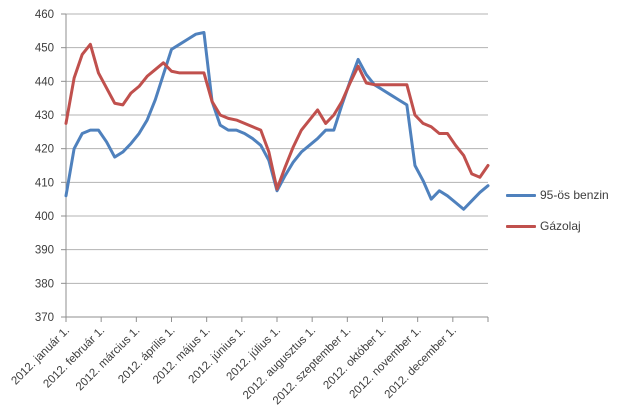 Image resolution: width=624 pixels, height=416 pixels. What do you see at coordinates (44, 284) in the screenshot?
I see `y-tick-label: 380` at bounding box center [44, 284].